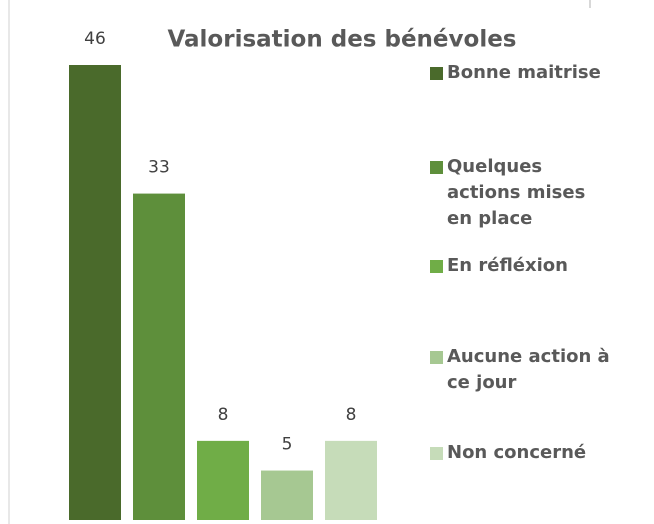  What do you see at coordinates (95, 39) in the screenshot?
I see `data-label: 46` at bounding box center [95, 39].